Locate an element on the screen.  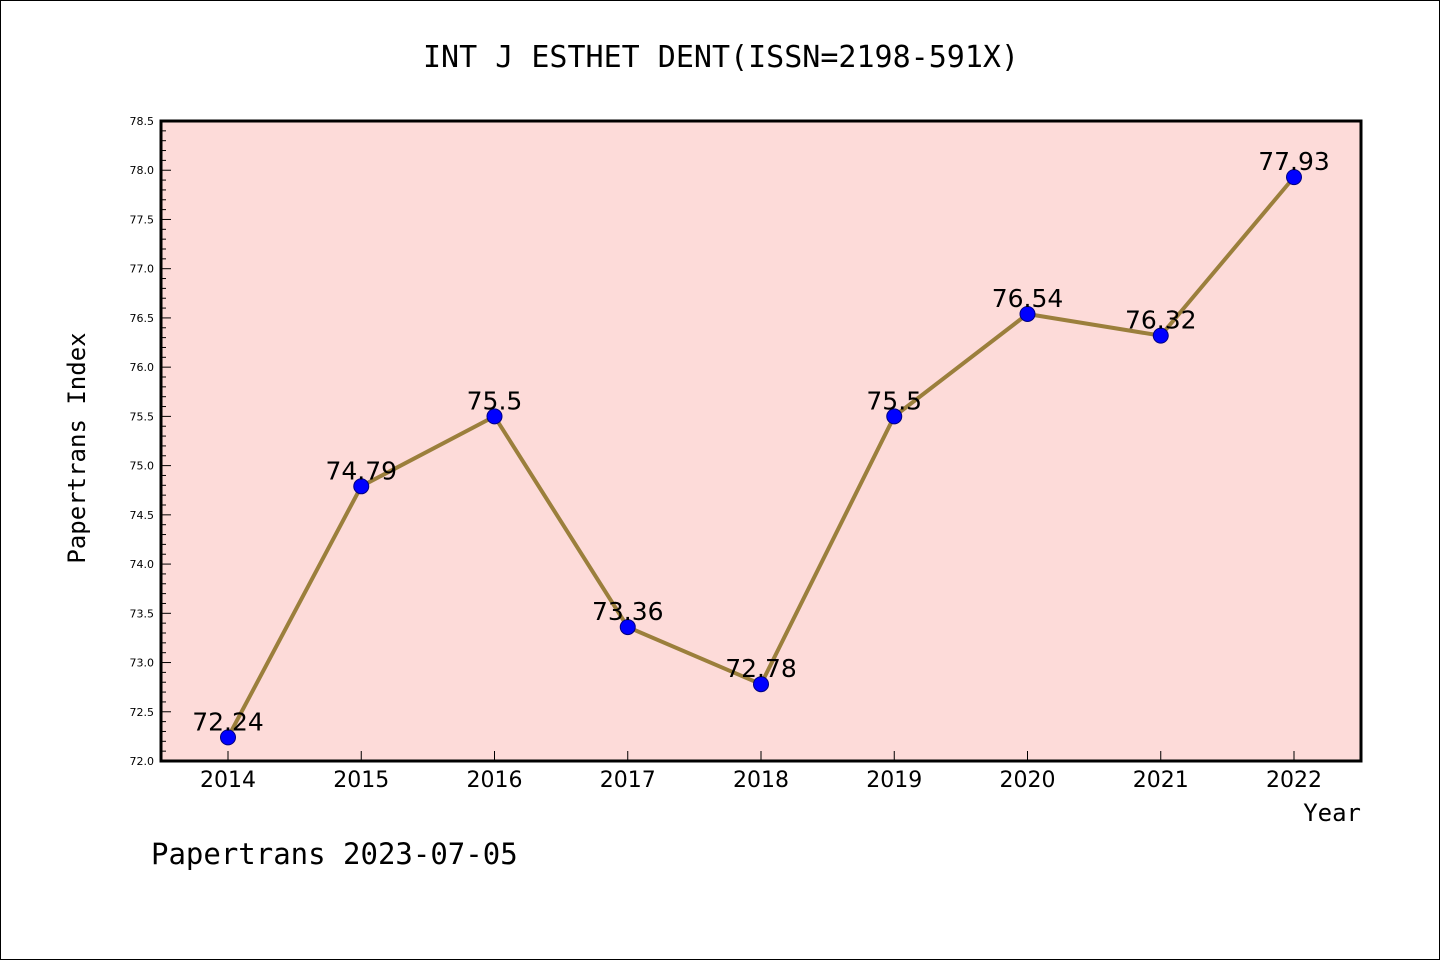
x-tick-label: 2014 is located at coordinates (228, 780).